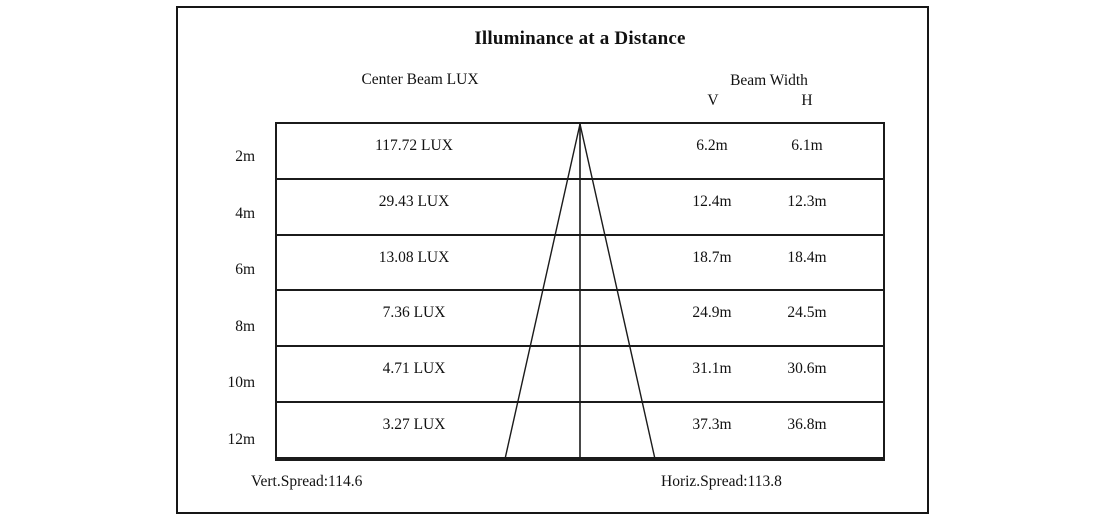 The height and width of the screenshot is (520, 1100). I want to click on beam-width-h-value: 12.3m, so click(807, 201).